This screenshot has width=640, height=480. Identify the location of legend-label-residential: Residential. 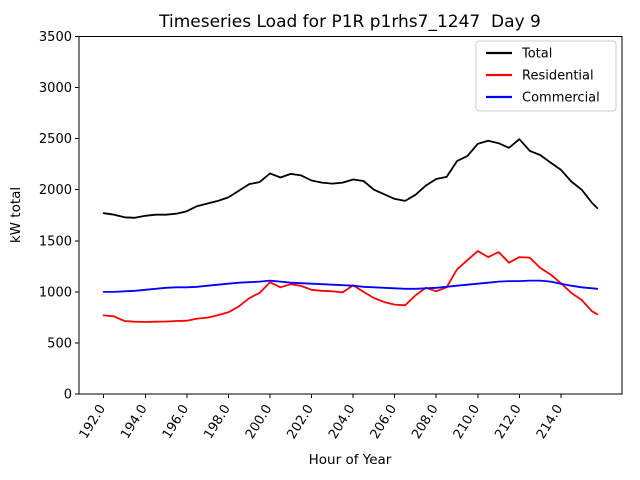
(558, 76).